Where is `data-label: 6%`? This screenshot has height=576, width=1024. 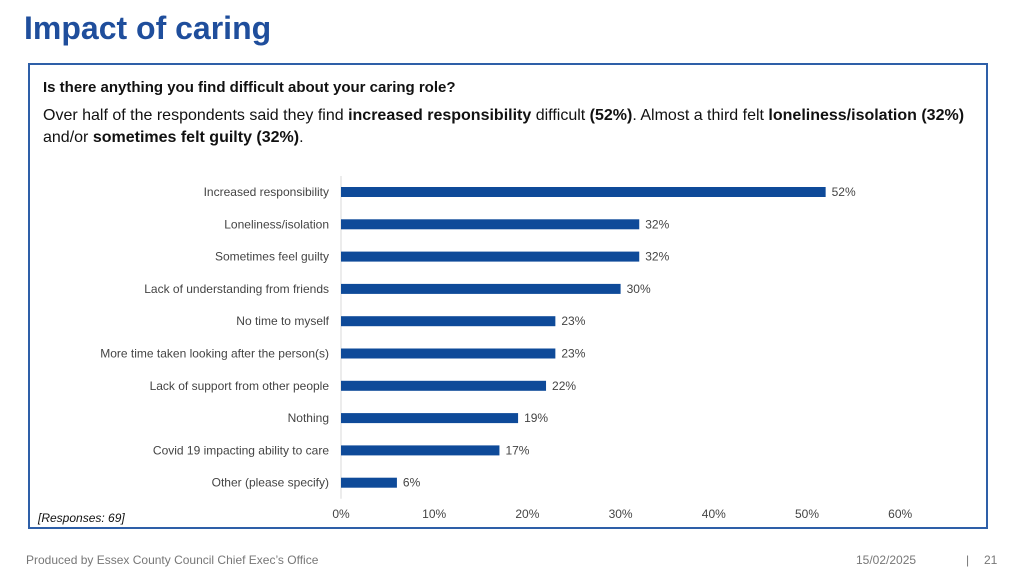 data-label: 6% is located at coordinates (412, 483).